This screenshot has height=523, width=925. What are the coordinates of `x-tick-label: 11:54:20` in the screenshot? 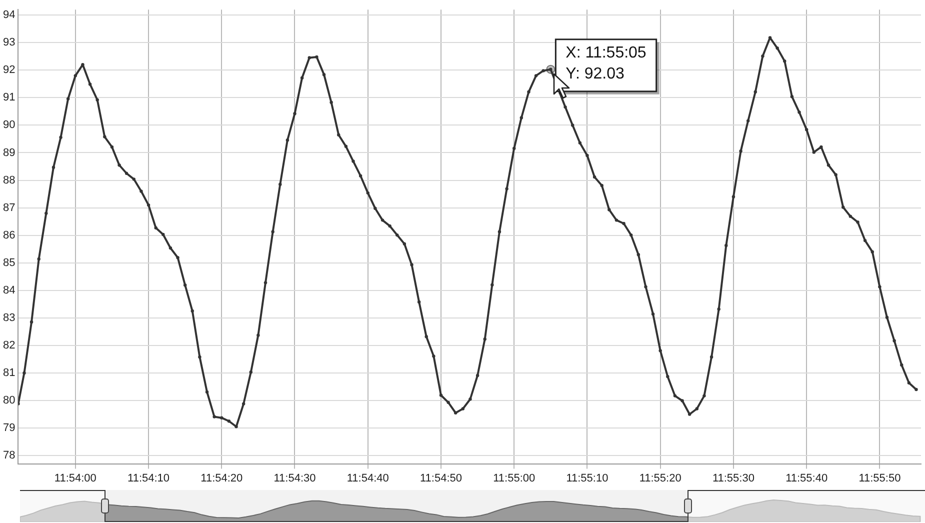 It's located at (221, 478).